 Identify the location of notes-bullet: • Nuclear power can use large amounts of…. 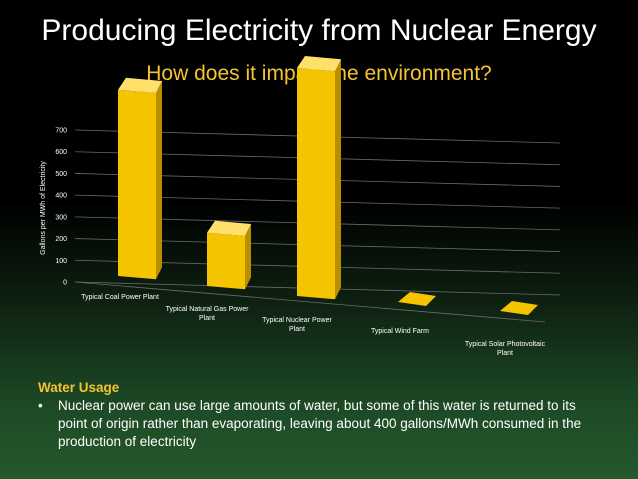
(323, 424).